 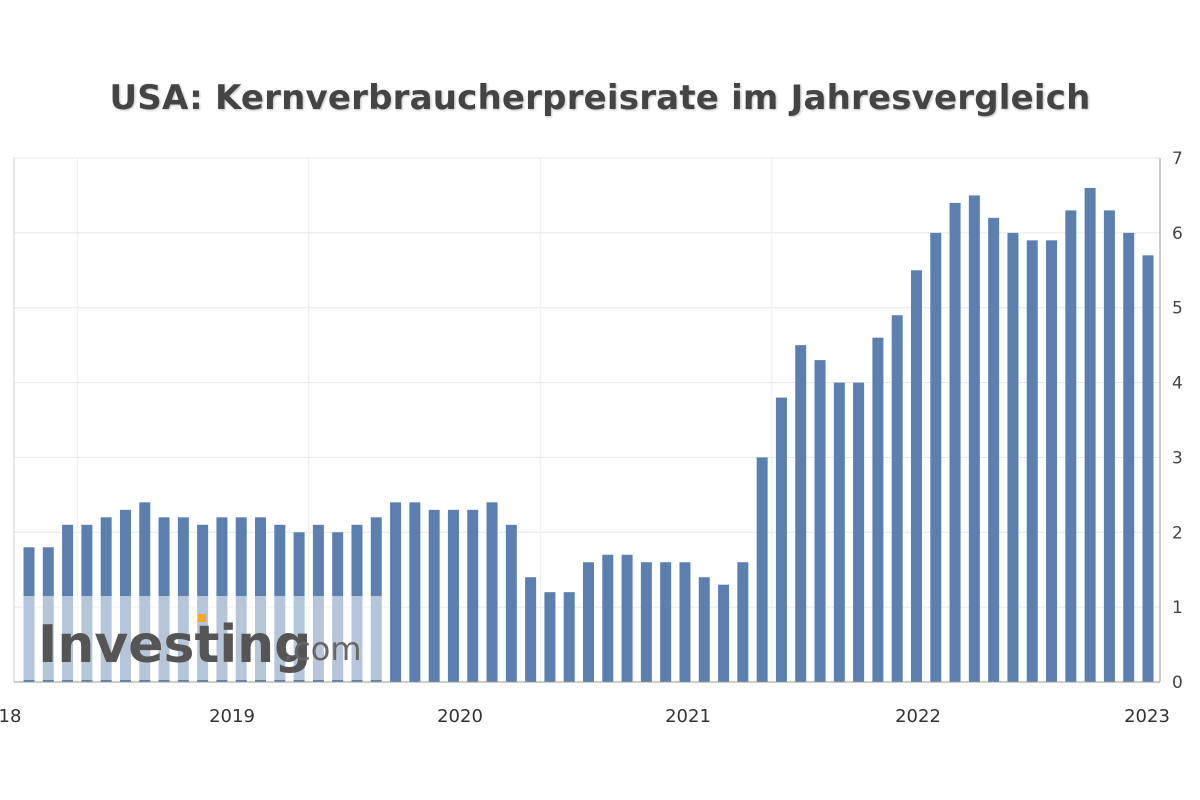 What do you see at coordinates (1177, 234) in the screenshot?
I see `y-tick-label: 6` at bounding box center [1177, 234].